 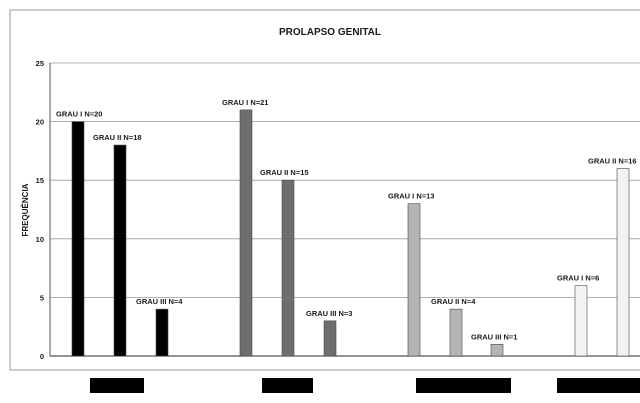 I want to click on category-labels, so click(x=365, y=385).